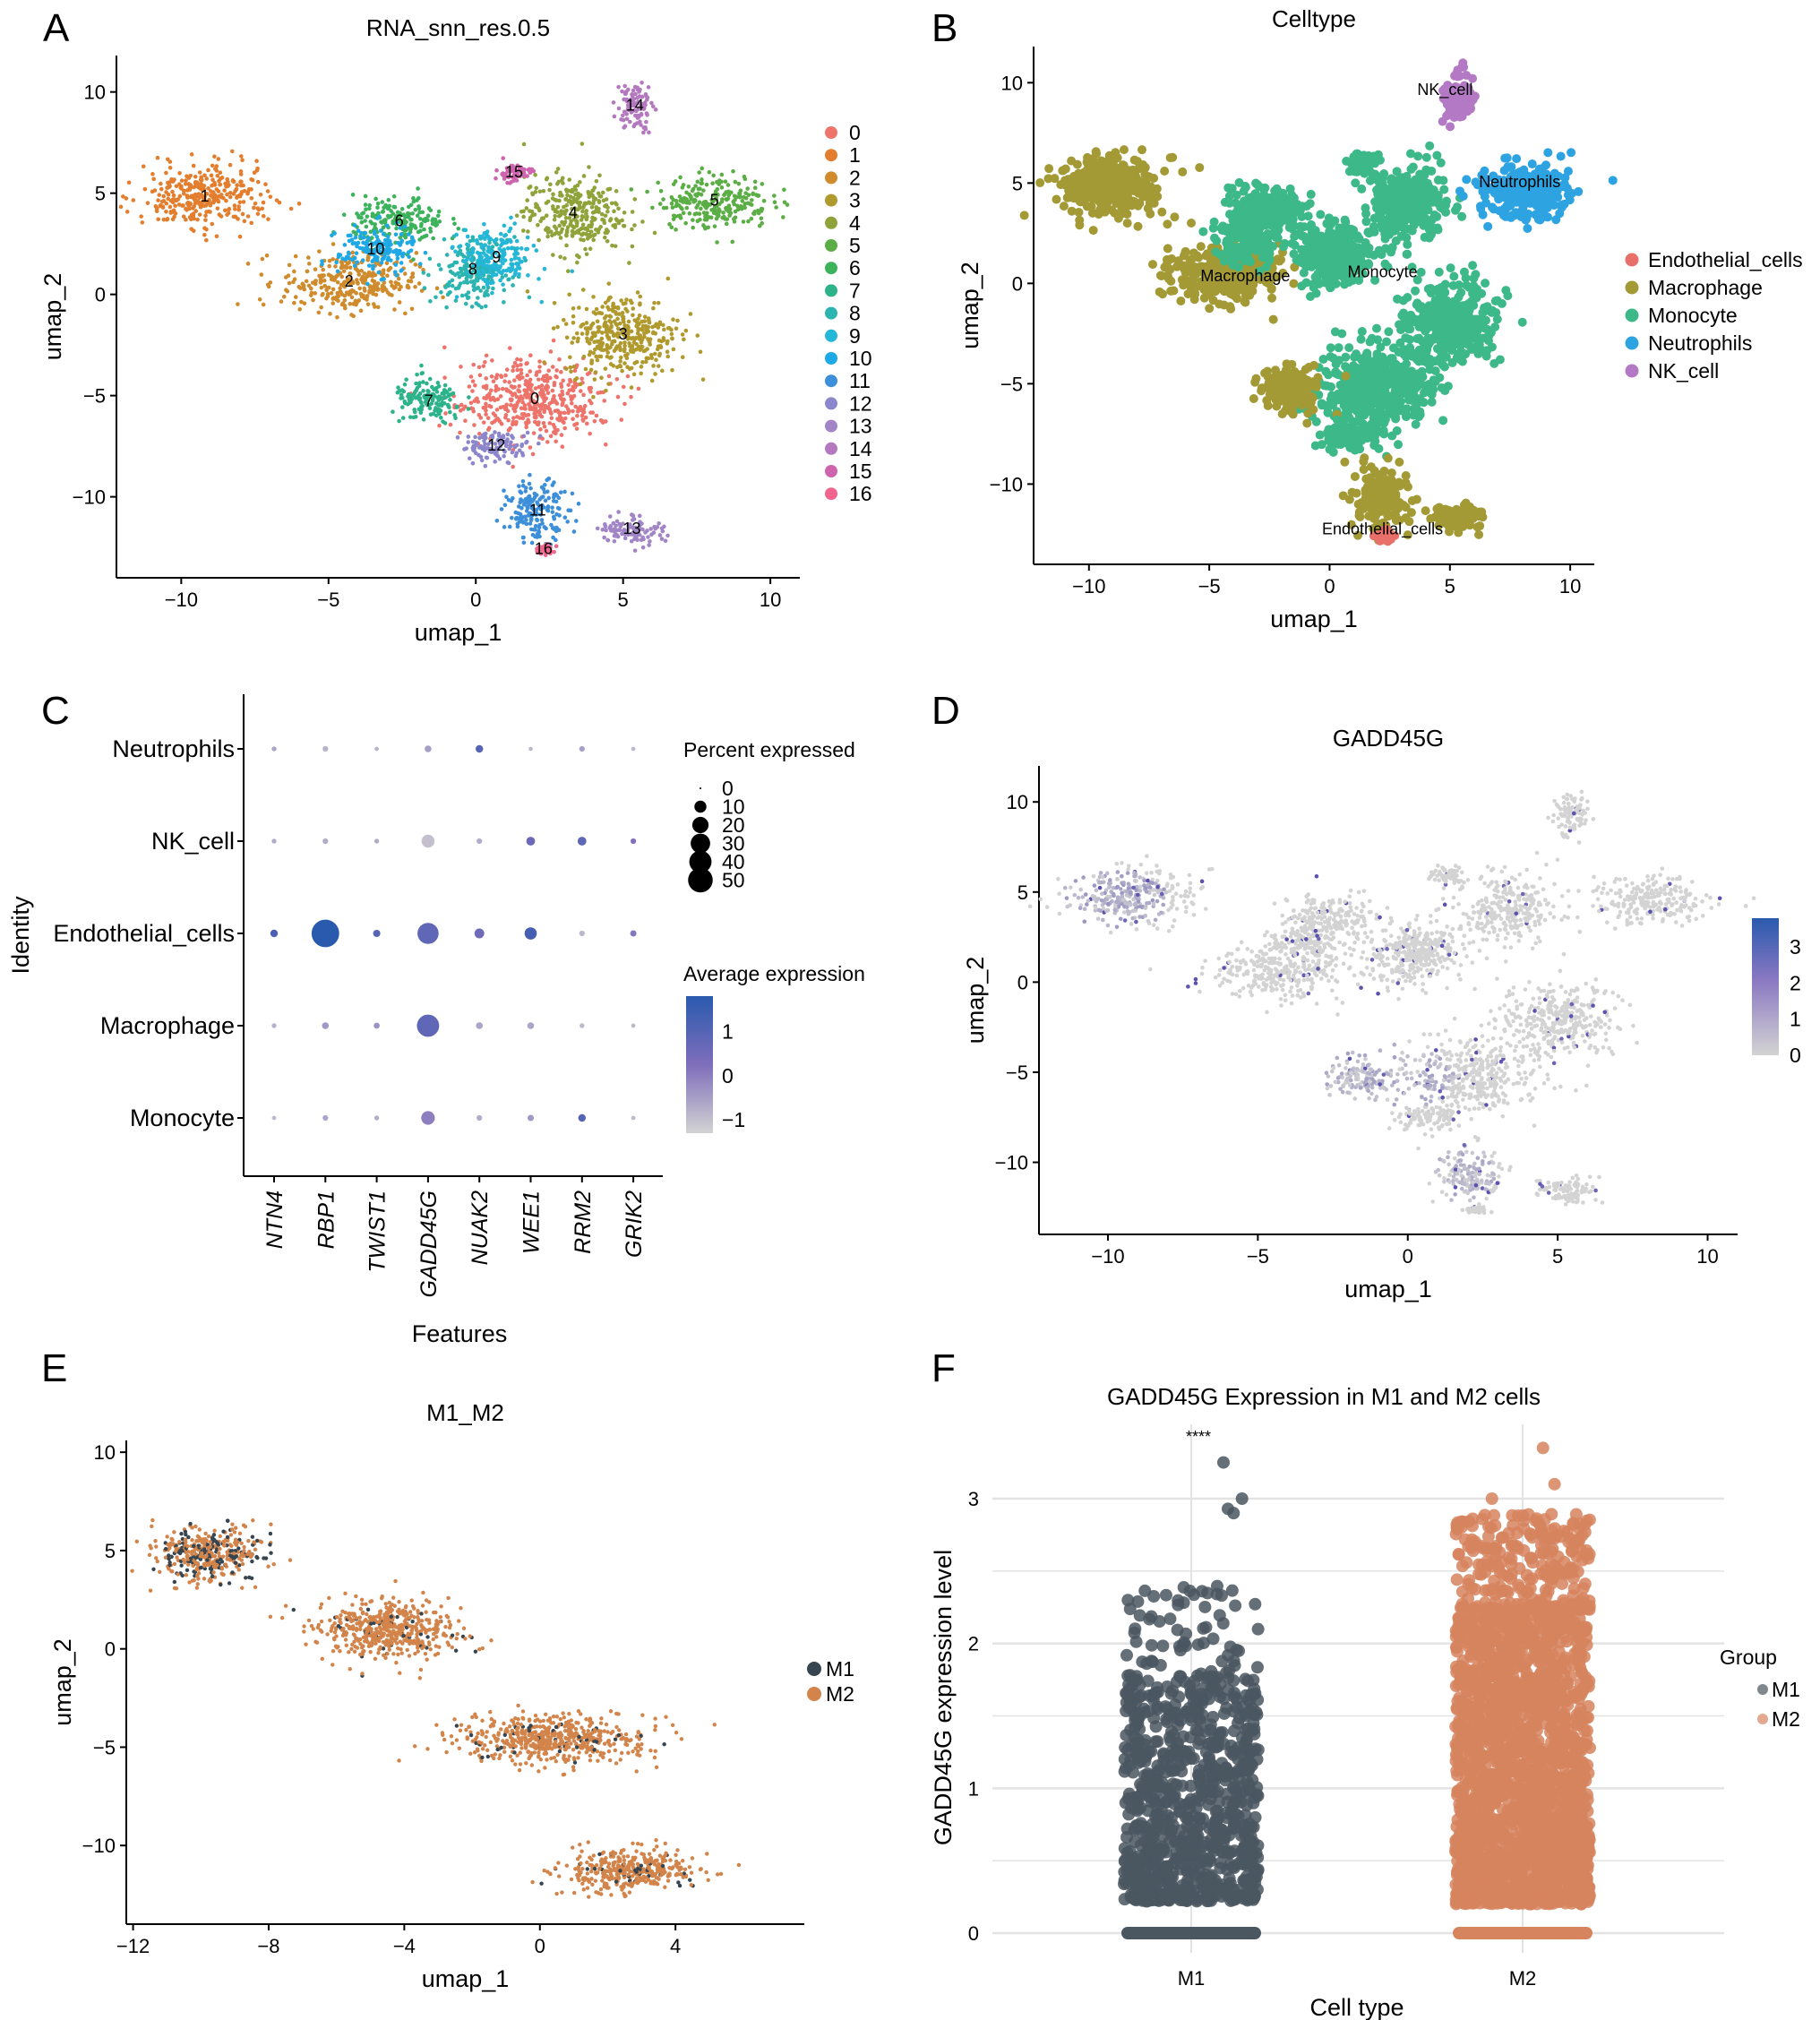 The image size is (1820, 2020). I want to click on panel-b-x-tick-label: −10, so click(1088, 586).